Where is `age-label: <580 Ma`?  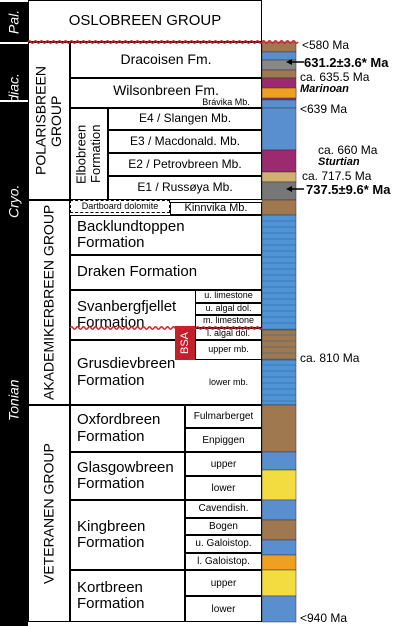
age-label: <580 Ma is located at coordinates (326, 45).